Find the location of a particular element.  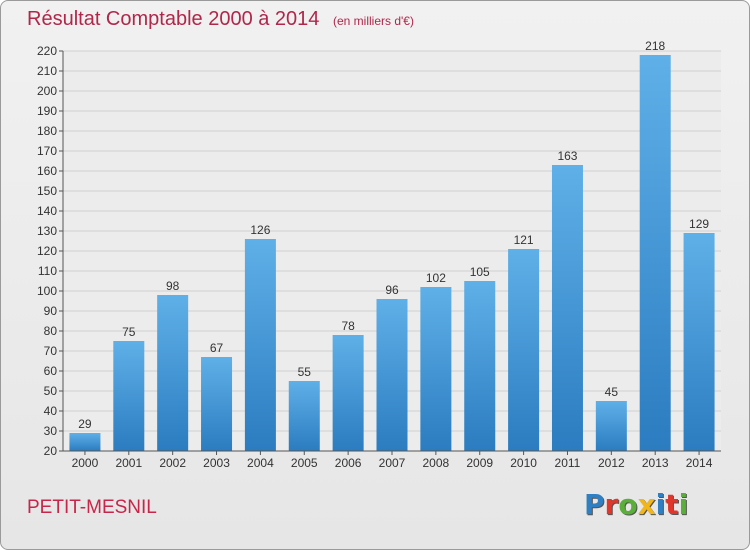

x-tick-label: 2011 is located at coordinates (568, 463).